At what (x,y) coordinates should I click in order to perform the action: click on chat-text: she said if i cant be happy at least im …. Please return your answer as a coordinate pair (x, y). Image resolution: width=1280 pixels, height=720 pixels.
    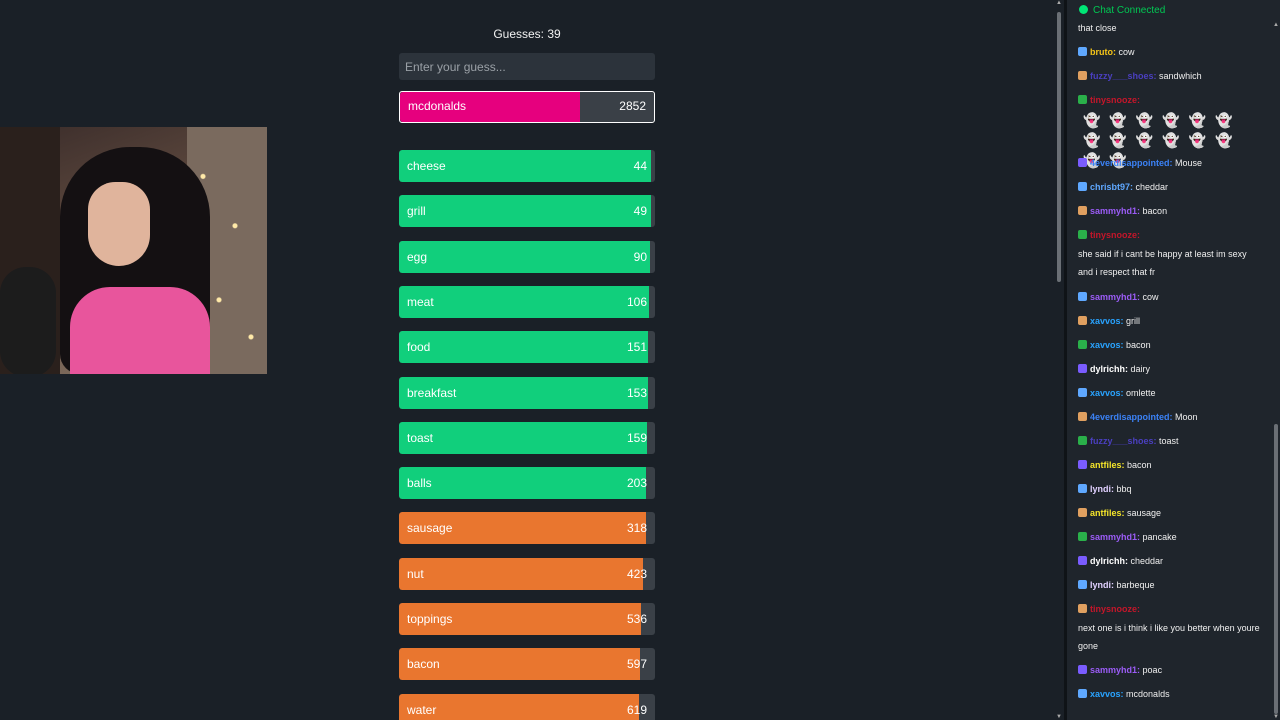
    Looking at the image, I should click on (1162, 263).